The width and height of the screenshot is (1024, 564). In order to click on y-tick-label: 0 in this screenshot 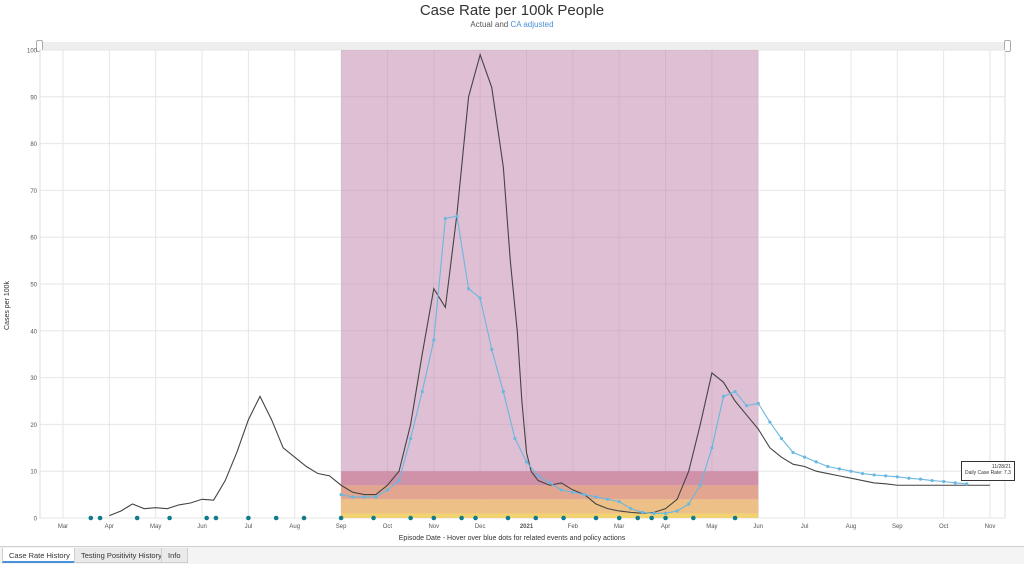, I will do `click(36, 520)`.